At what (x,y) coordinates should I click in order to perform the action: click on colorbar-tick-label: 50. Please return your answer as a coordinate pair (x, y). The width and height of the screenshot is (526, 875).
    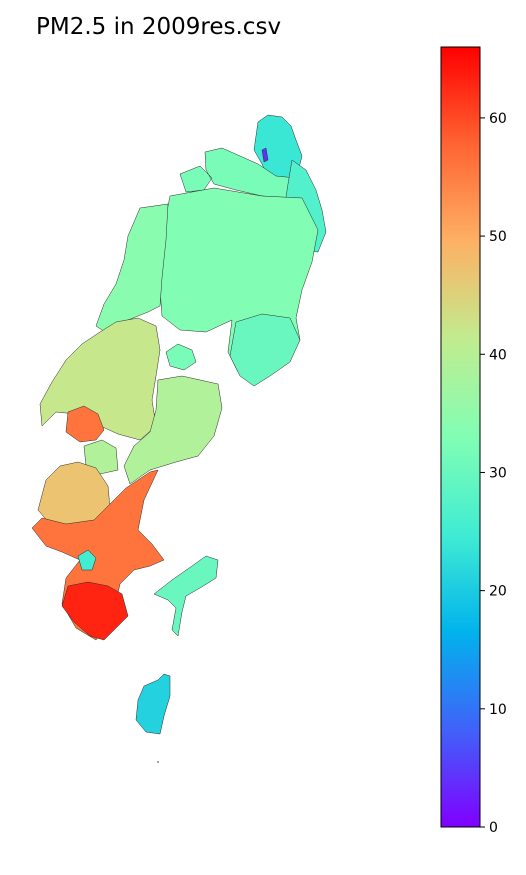
    Looking at the image, I should click on (498, 237).